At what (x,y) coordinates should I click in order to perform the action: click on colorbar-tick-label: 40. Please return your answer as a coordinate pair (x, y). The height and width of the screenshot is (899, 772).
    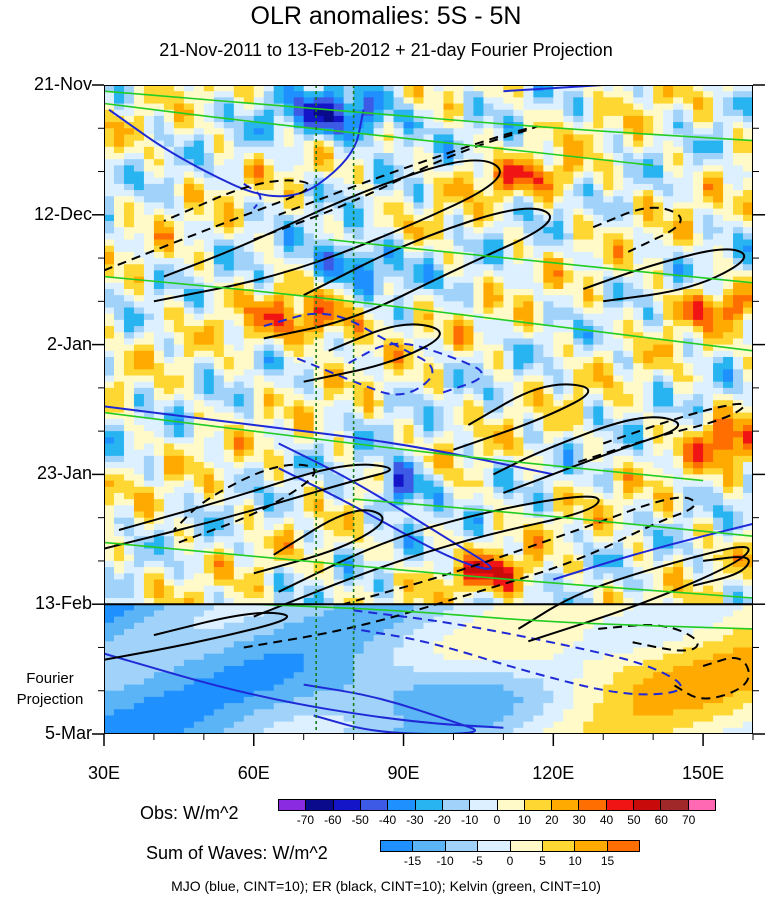
    Looking at the image, I should click on (606, 820).